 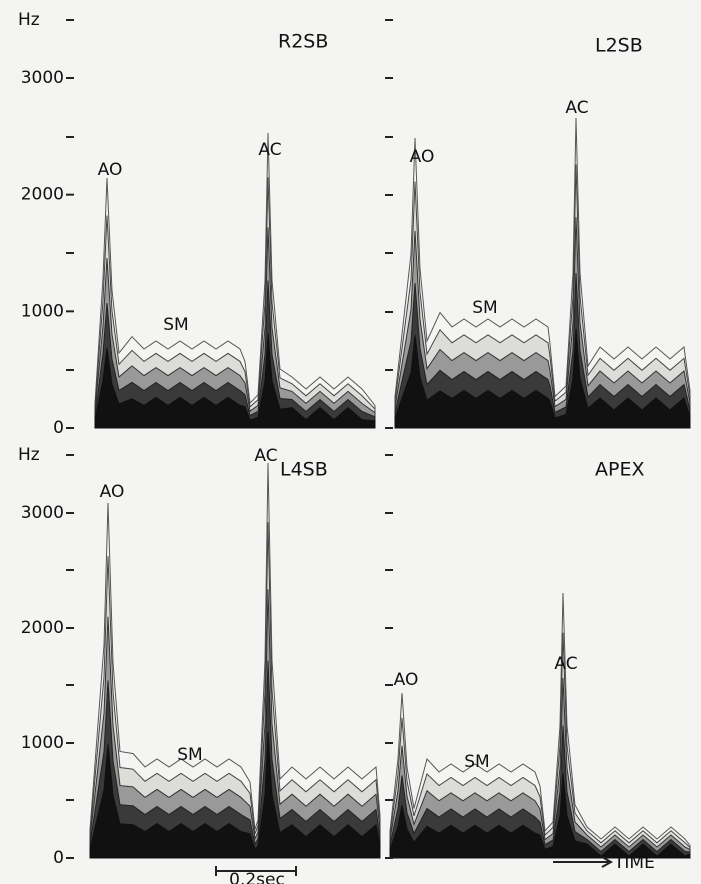 What do you see at coordinates (257, 877) in the screenshot?
I see `scale-label: 0.2sec` at bounding box center [257, 877].